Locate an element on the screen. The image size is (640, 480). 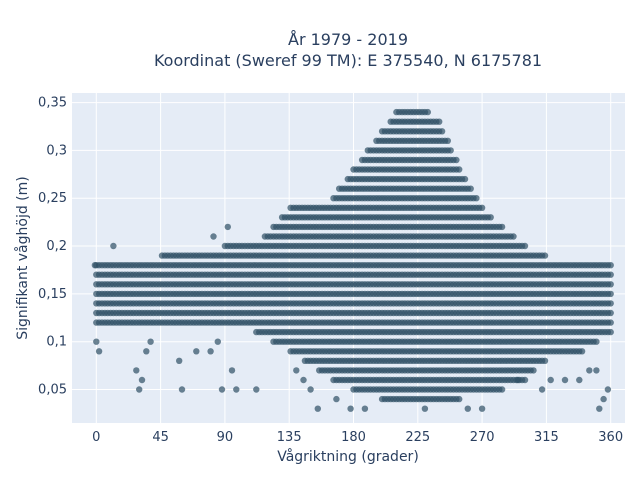
x-tick-label: 90 is located at coordinates (225, 437).